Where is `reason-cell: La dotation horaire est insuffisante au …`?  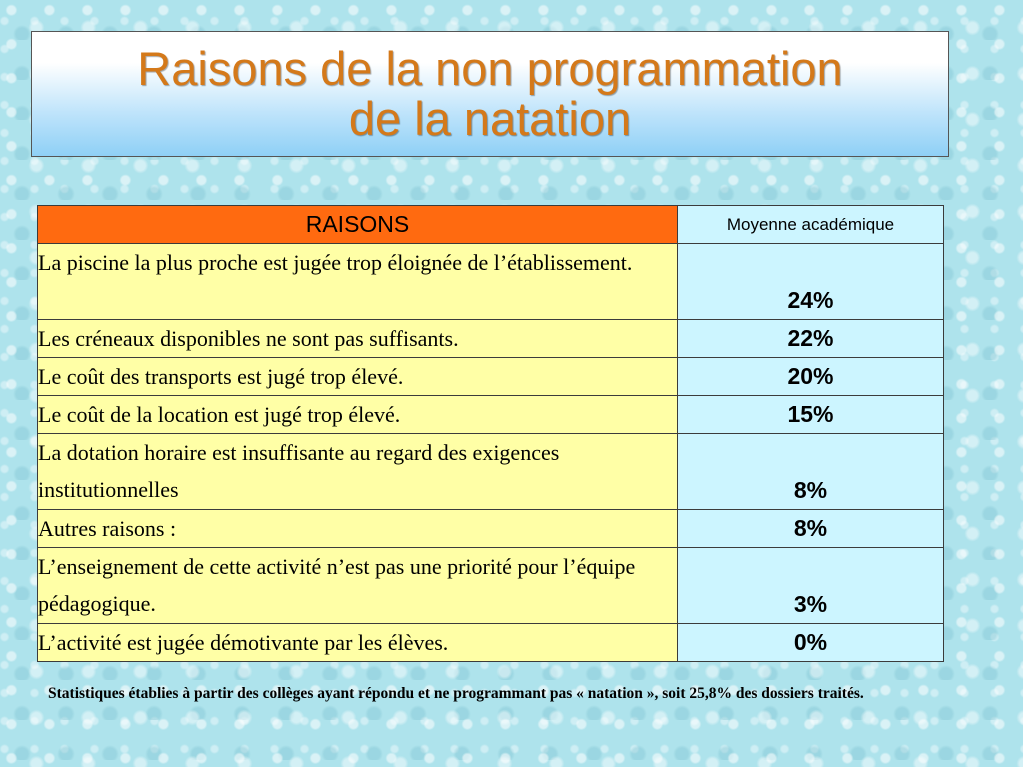
reason-cell: La dotation horaire est insuffisante au … is located at coordinates (357, 471).